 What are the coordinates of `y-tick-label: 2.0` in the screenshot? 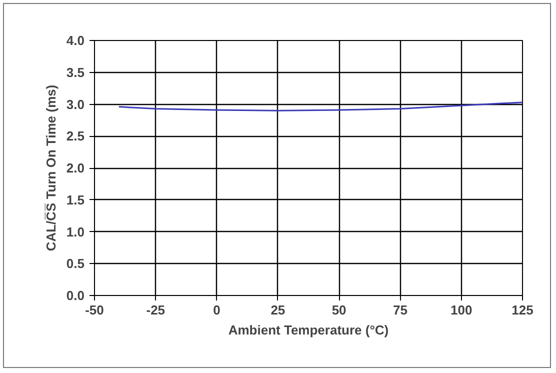 It's located at (75, 168).